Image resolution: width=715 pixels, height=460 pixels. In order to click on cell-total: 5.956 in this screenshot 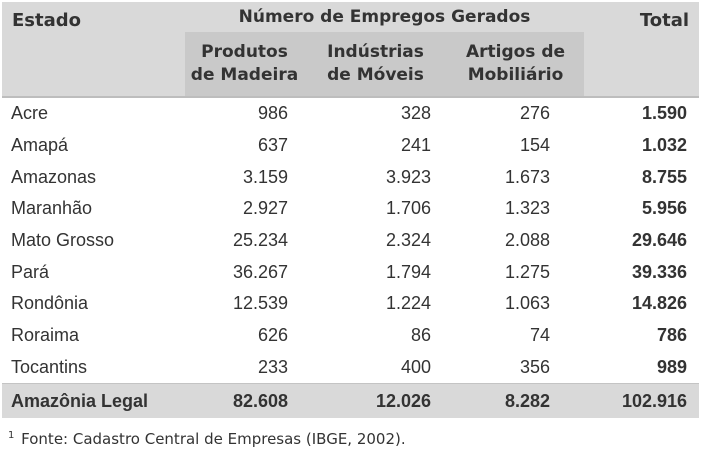, I will do `click(664, 208)`.